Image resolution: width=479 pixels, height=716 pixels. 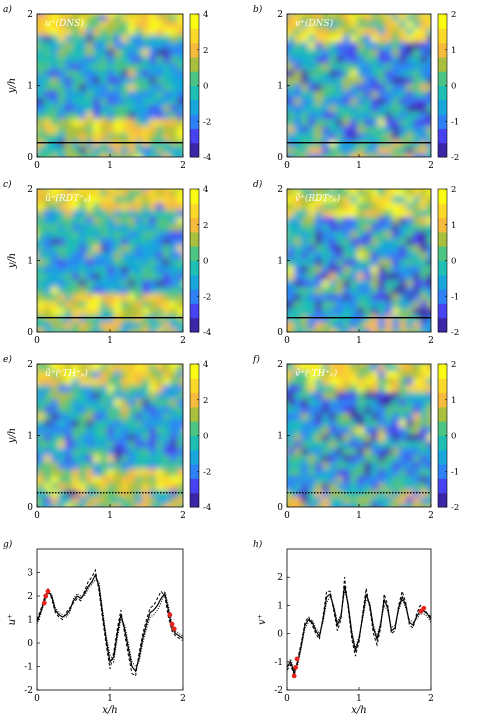 I want to click on panel-label: a), so click(x=7, y=9).